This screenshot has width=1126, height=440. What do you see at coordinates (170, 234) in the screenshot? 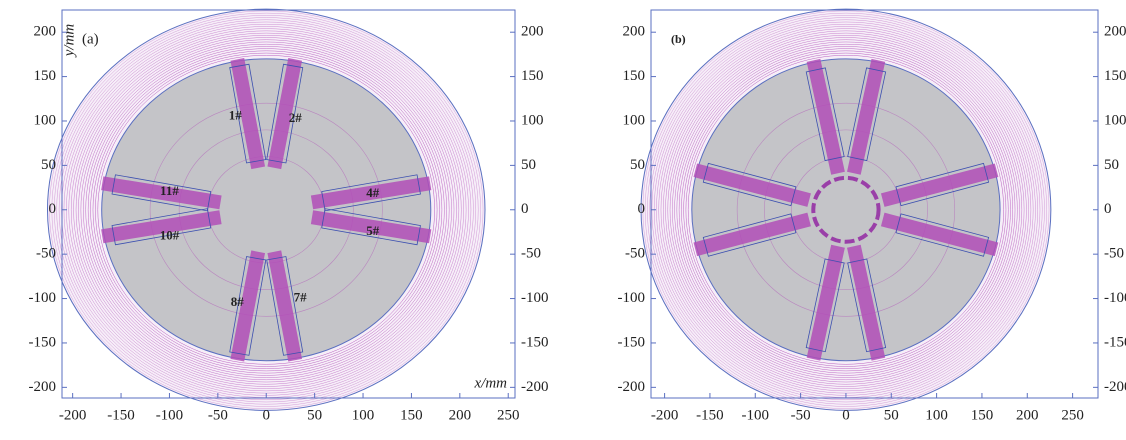
I see `annotation: 10#` at bounding box center [170, 234].